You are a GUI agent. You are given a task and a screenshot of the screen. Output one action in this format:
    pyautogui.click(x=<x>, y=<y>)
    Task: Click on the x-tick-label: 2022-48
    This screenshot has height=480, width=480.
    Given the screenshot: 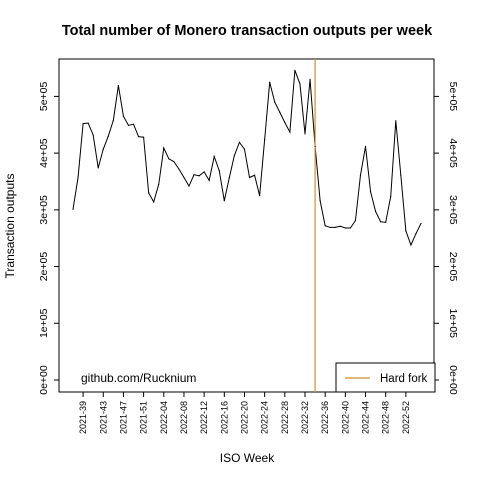 What is the action you would take?
    pyautogui.click(x=386, y=417)
    